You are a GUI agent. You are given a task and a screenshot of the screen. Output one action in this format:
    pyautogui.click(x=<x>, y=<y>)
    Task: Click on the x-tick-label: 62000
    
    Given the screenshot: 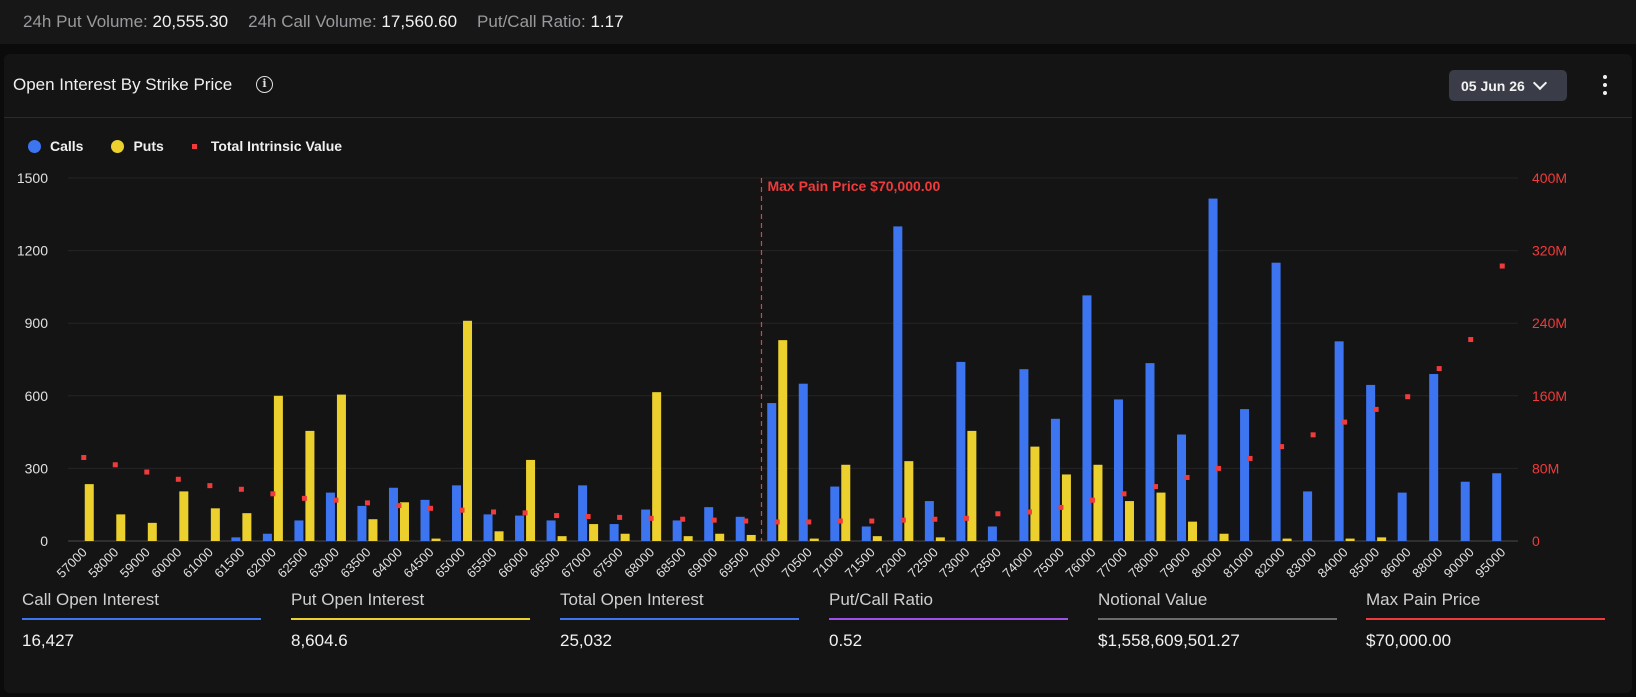 What is the action you would take?
    pyautogui.click(x=261, y=563)
    